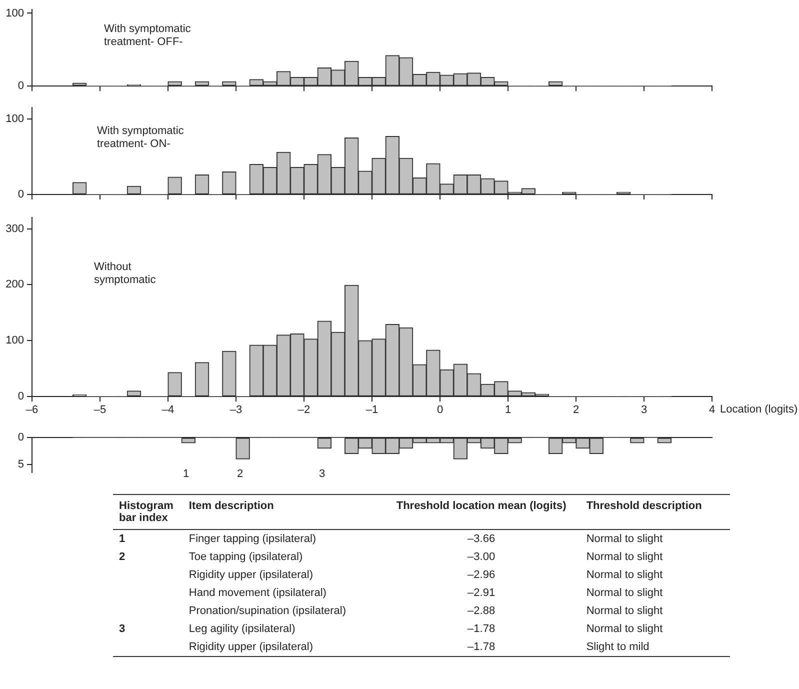 The image size is (799, 689). I want to click on text: Finger tapping (ipsilateral), so click(252, 539).